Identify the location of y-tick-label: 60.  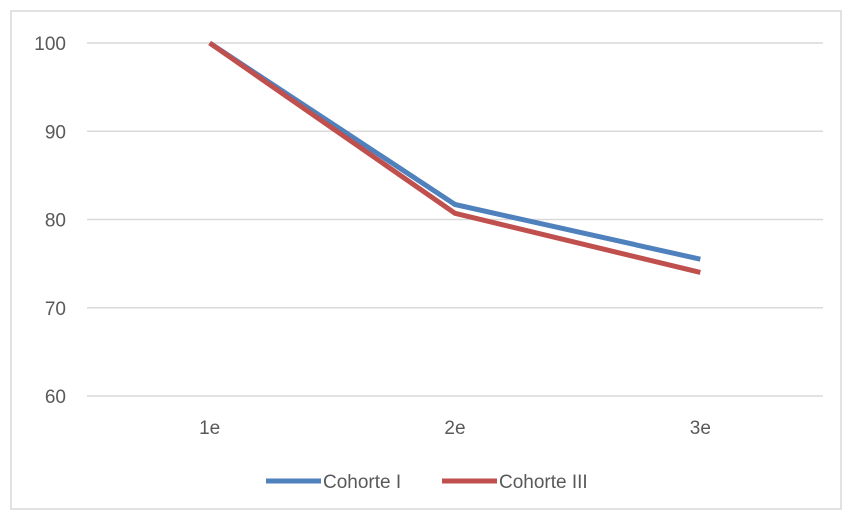
(55, 397).